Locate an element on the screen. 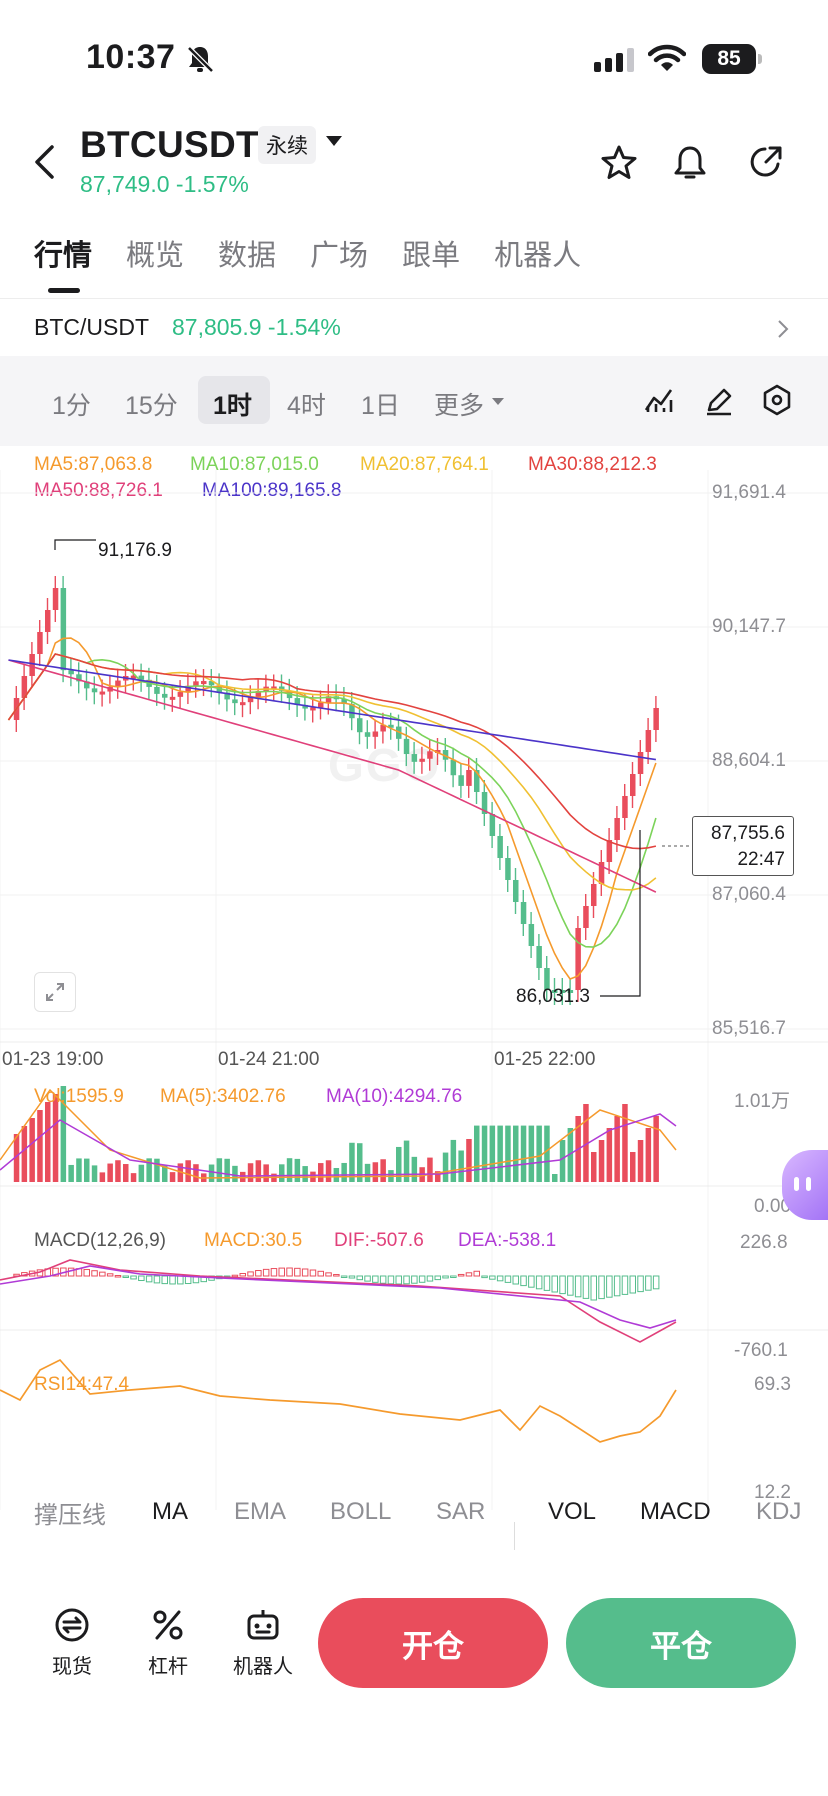  status-time: 10:37 is located at coordinates (131, 57).